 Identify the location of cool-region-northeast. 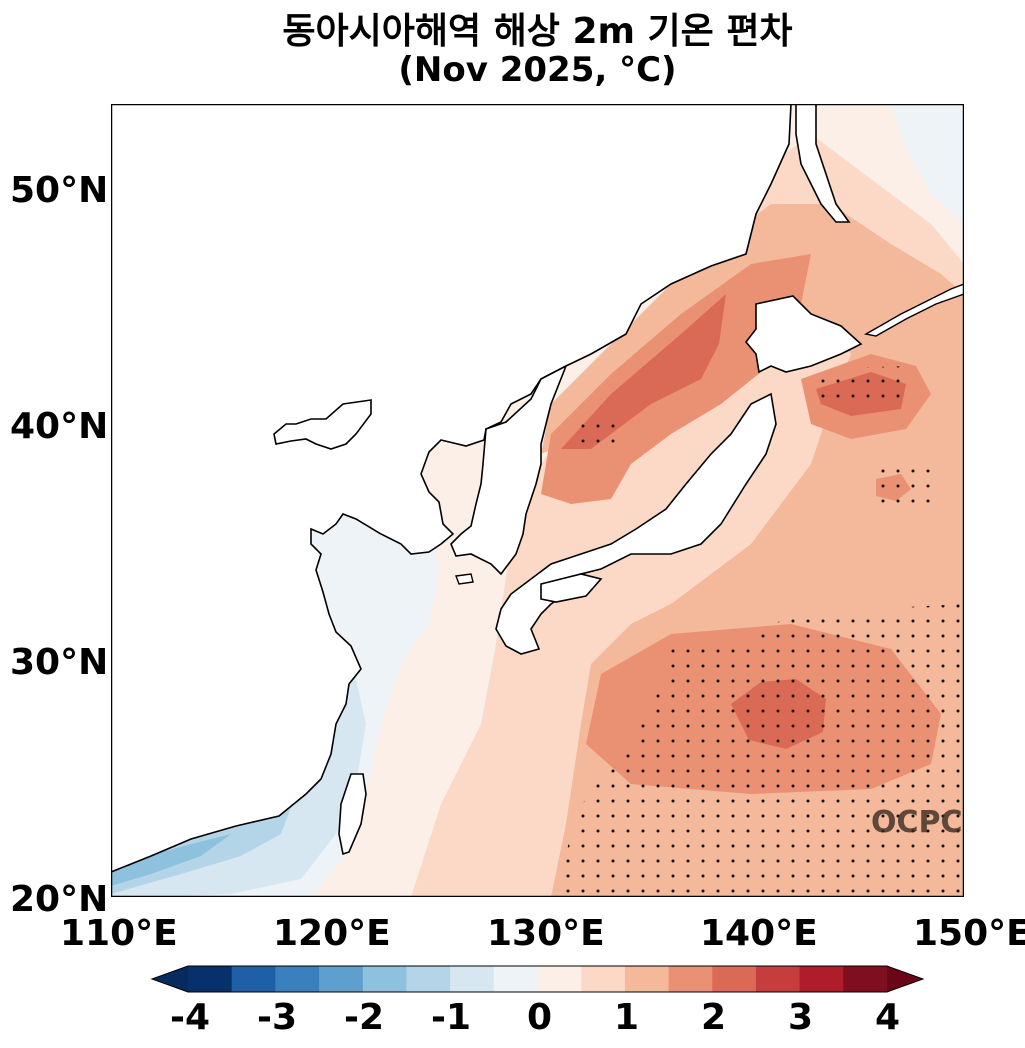
(927, 164).